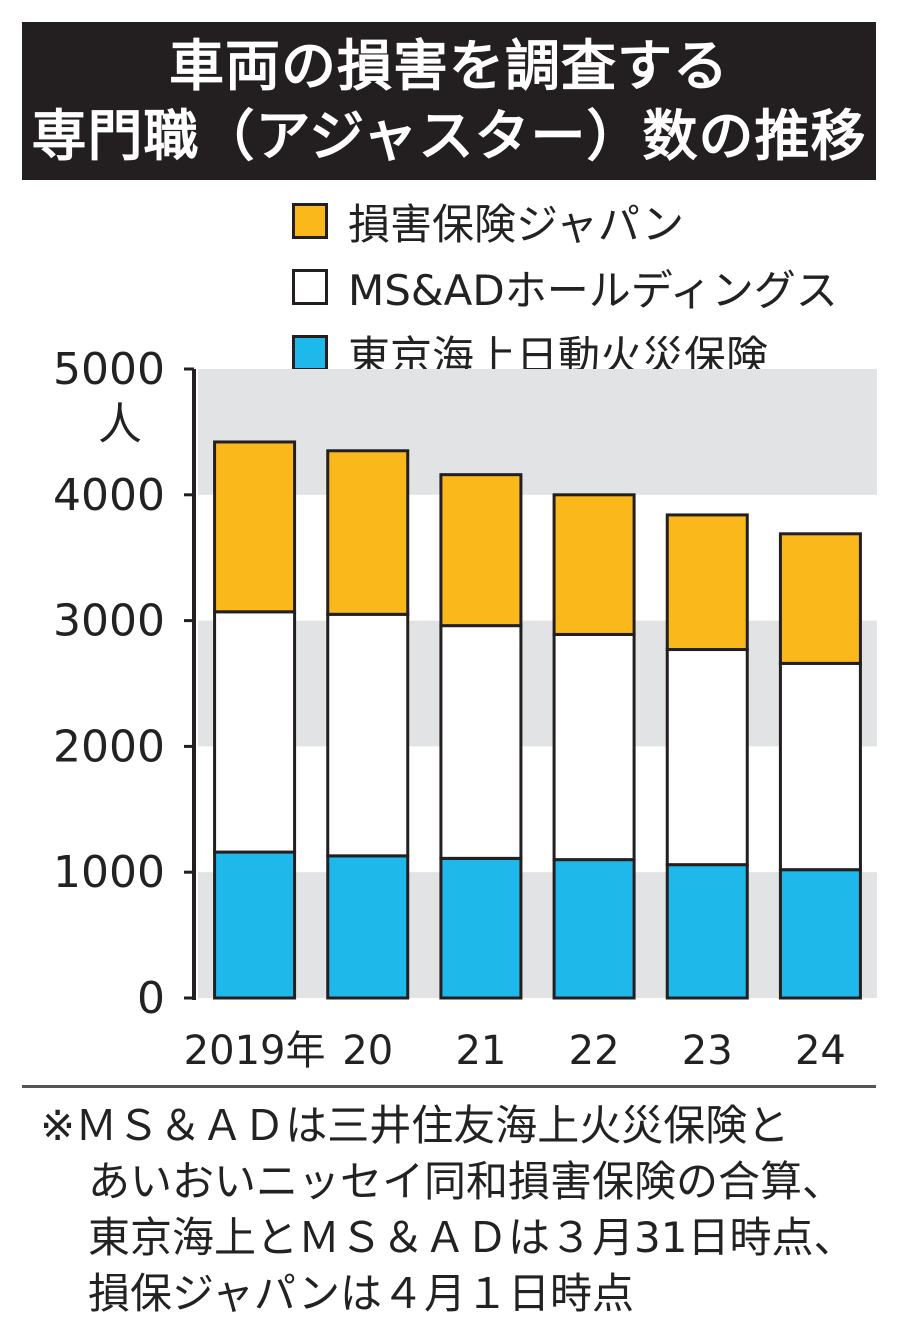  I want to click on y-tick-label-4: 4000, so click(109, 495).